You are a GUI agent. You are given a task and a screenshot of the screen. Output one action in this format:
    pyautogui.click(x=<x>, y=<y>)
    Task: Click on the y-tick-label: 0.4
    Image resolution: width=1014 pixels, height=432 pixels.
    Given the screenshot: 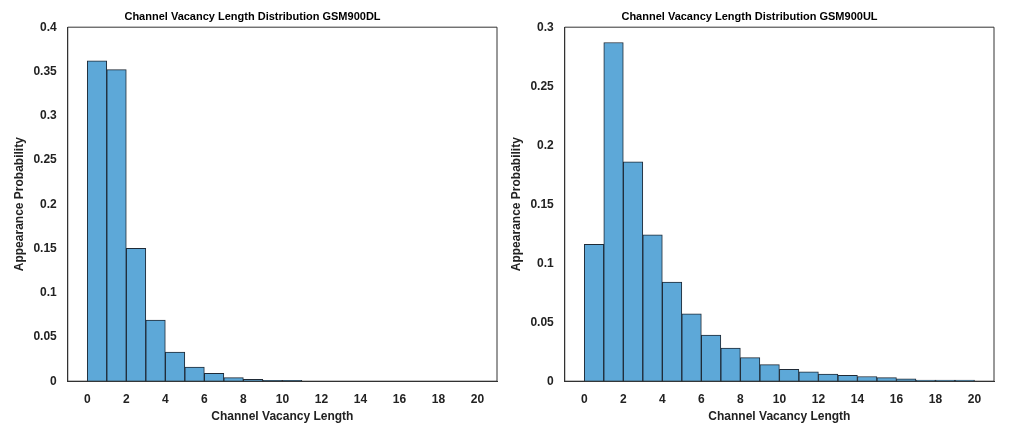 What is the action you would take?
    pyautogui.click(x=49, y=26)
    